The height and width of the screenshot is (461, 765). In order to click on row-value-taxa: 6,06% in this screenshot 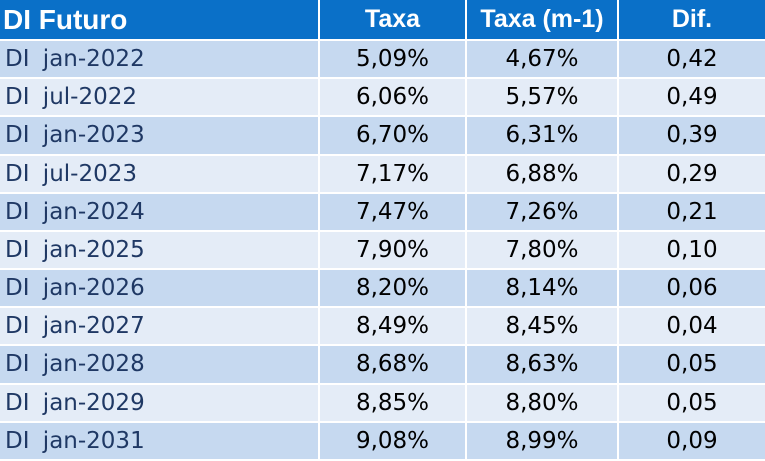, I will do `click(393, 98)`.